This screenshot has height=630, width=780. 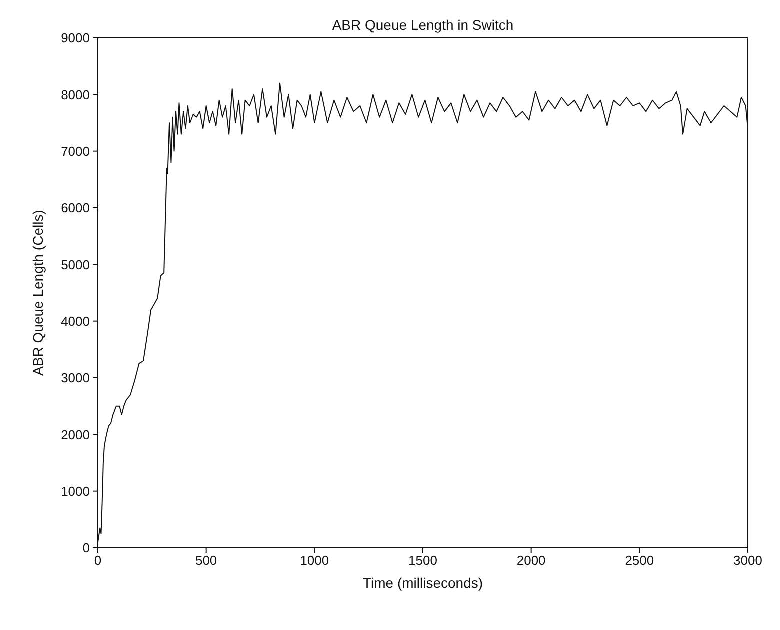 What do you see at coordinates (75, 434) in the screenshot?
I see `y-tick-label: 2000` at bounding box center [75, 434].